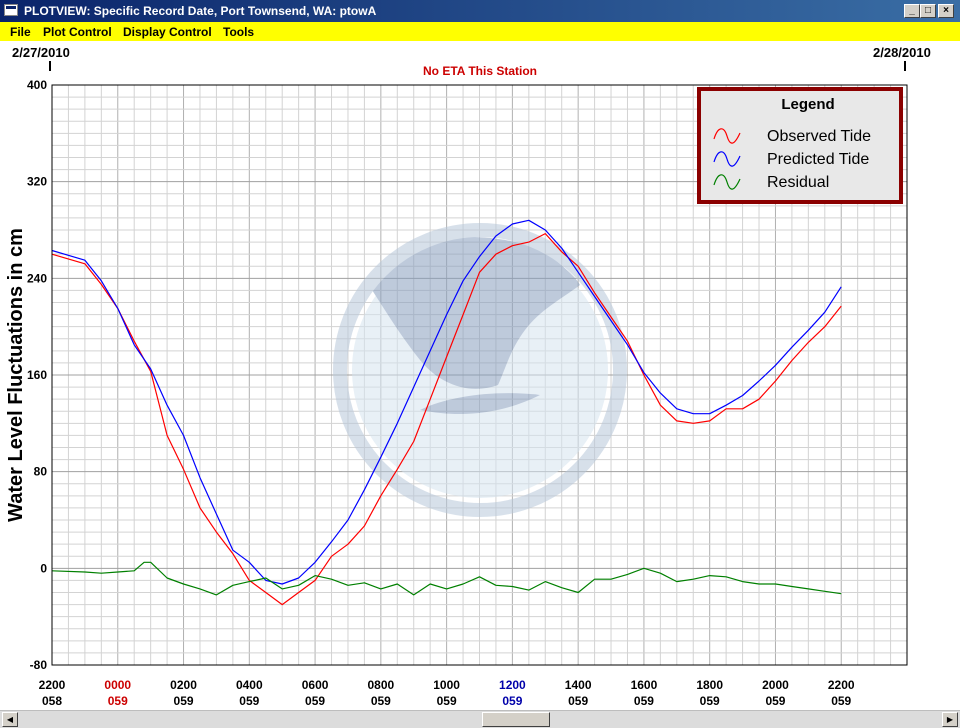 The image size is (960, 728). What do you see at coordinates (480, 31) in the screenshot?
I see `menu-bar: File Plot Control Display Control Tools` at bounding box center [480, 31].